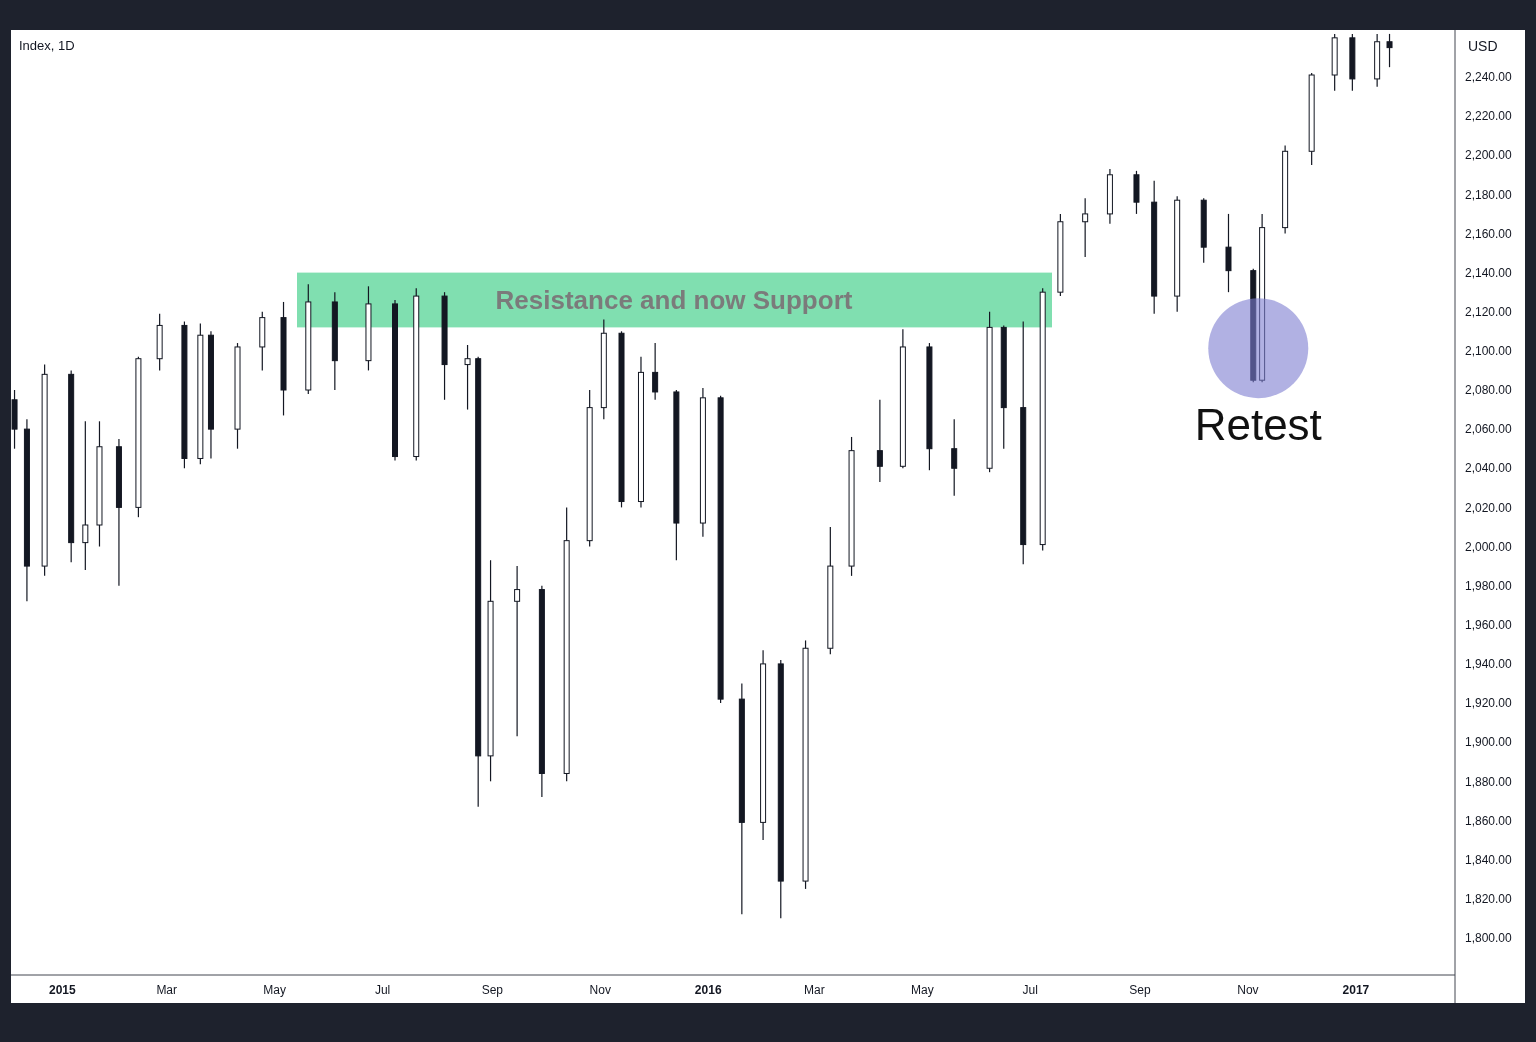 This screenshot has height=1042, width=1536. Describe the element at coordinates (1489, 429) in the screenshot. I see `y-tick-label: 2,060.00` at that location.